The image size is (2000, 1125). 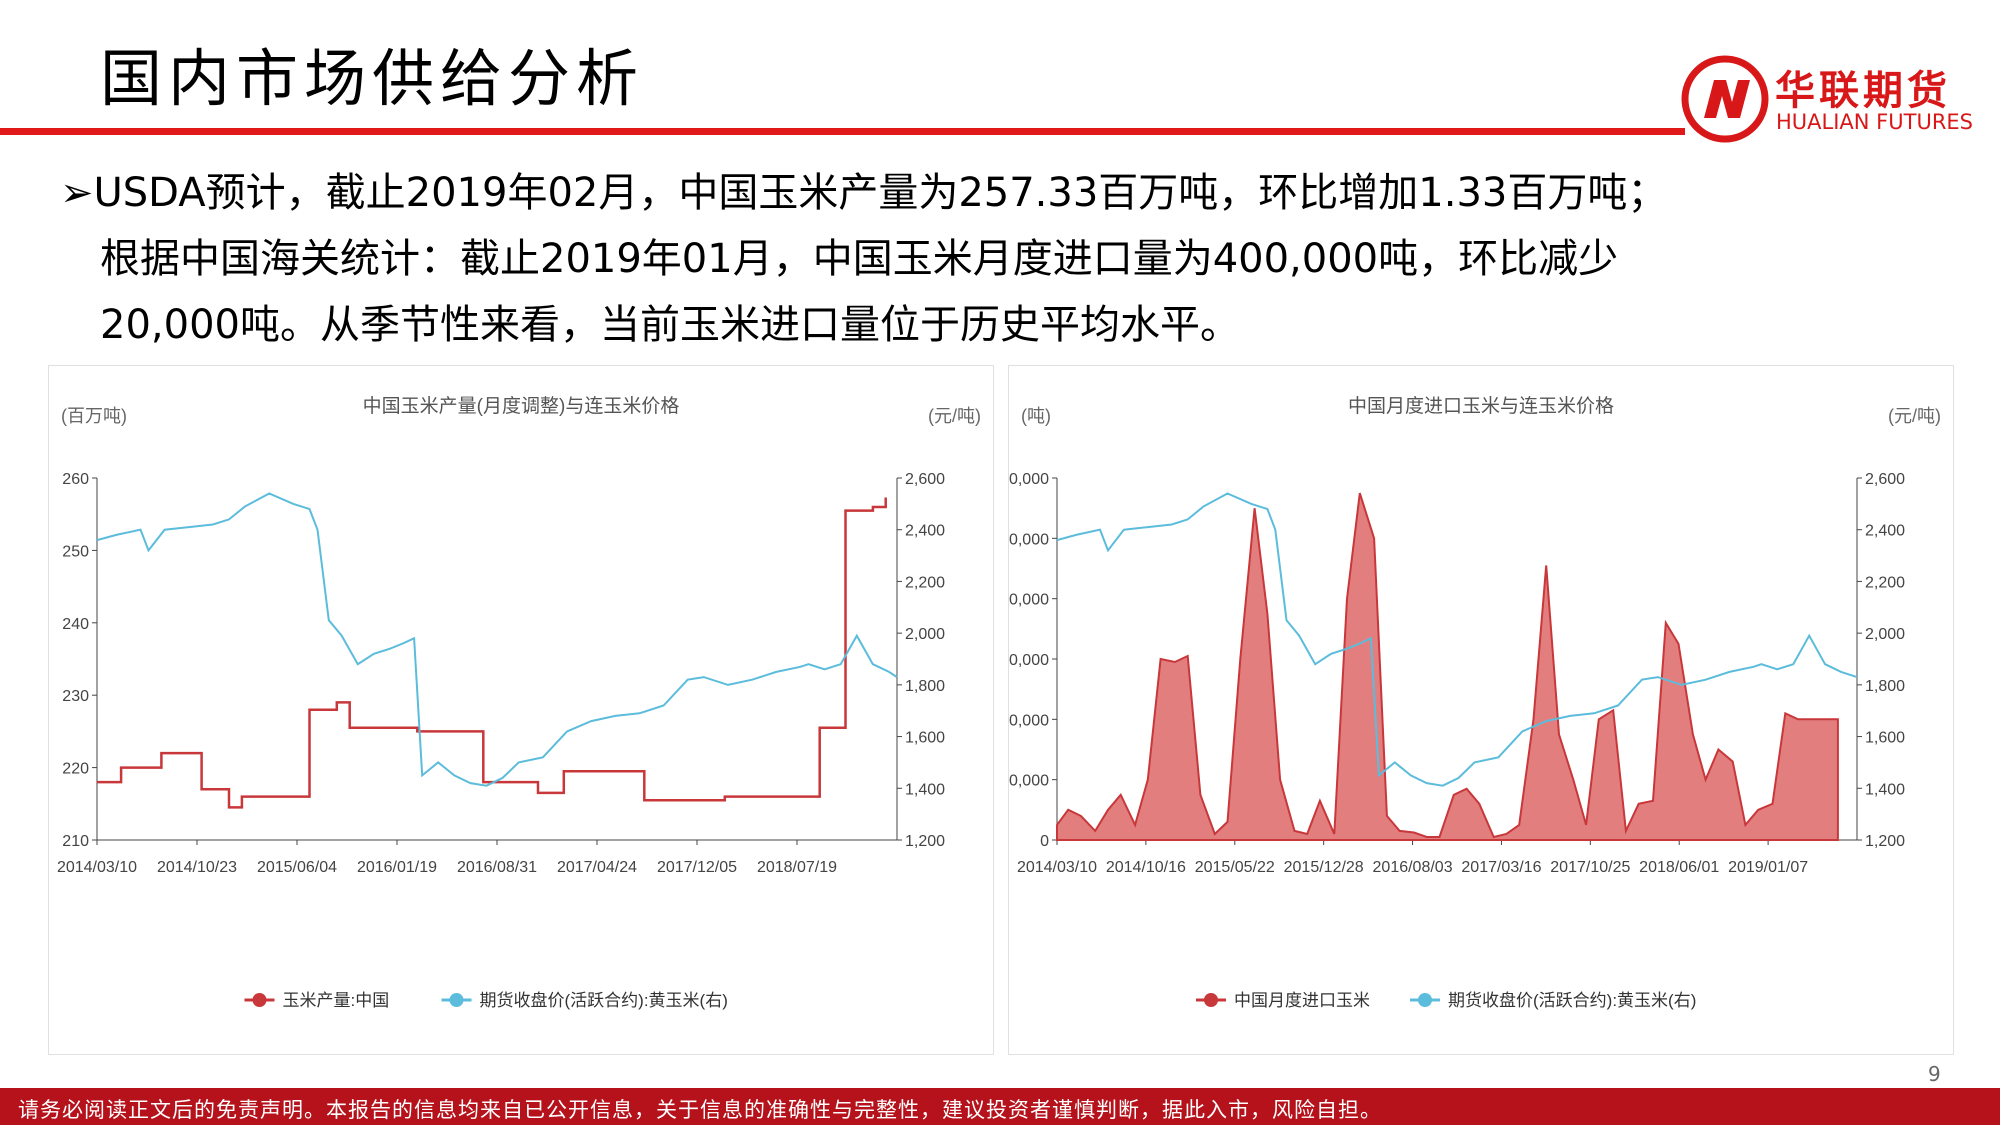 I want to click on y-tick-label-left: 210, so click(x=75, y=841).